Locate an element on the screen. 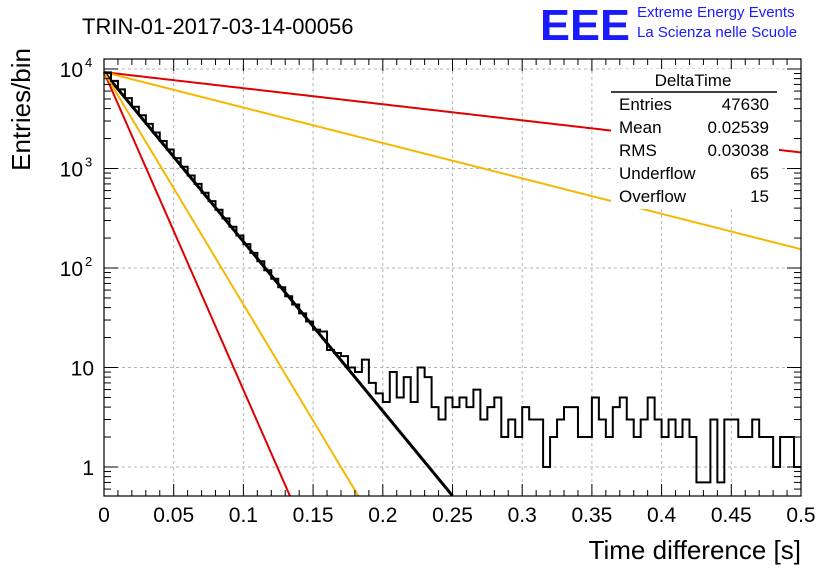  x-tick-label: 0 is located at coordinates (104, 515).